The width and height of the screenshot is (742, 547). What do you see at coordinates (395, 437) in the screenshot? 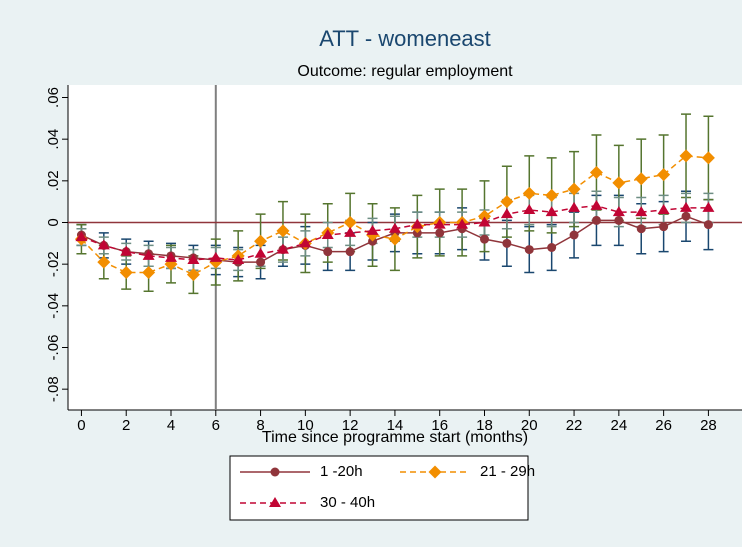
I see `x-axis-label: Time since programme start (months)` at bounding box center [395, 437].